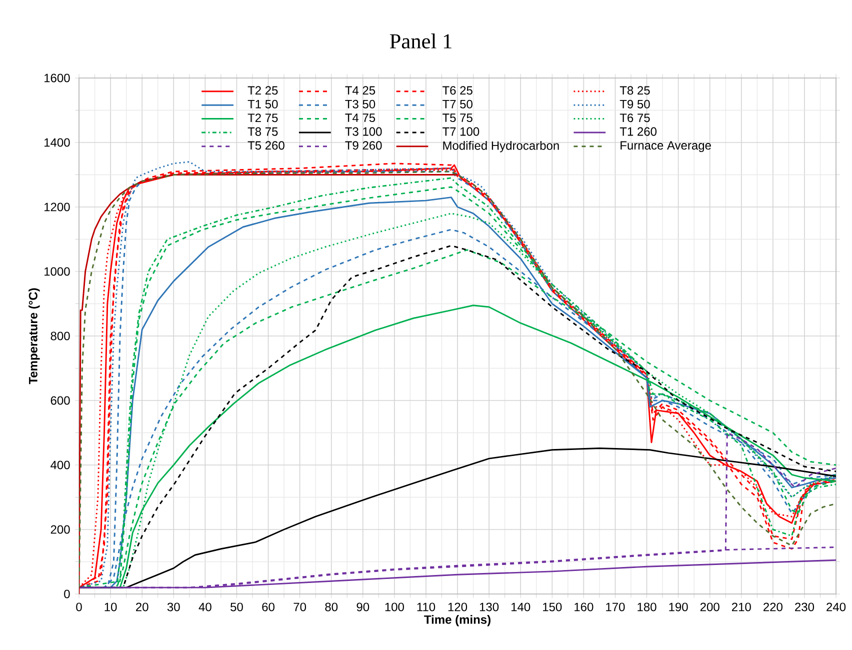  Describe the element at coordinates (300, 607) in the screenshot. I see `x-tick-label: 70` at that location.